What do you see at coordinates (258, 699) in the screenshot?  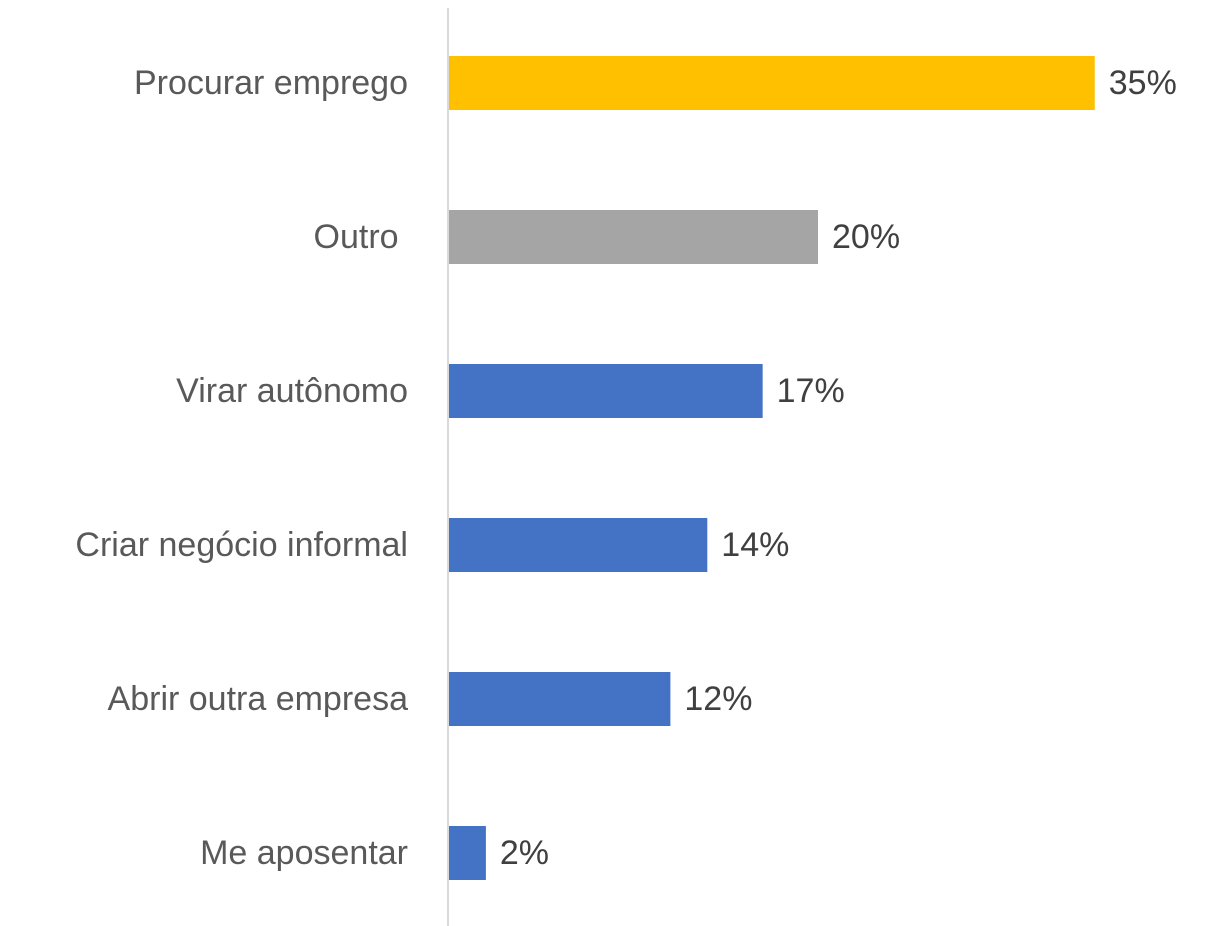 I see `category-label: Abrir outra empresa` at bounding box center [258, 699].